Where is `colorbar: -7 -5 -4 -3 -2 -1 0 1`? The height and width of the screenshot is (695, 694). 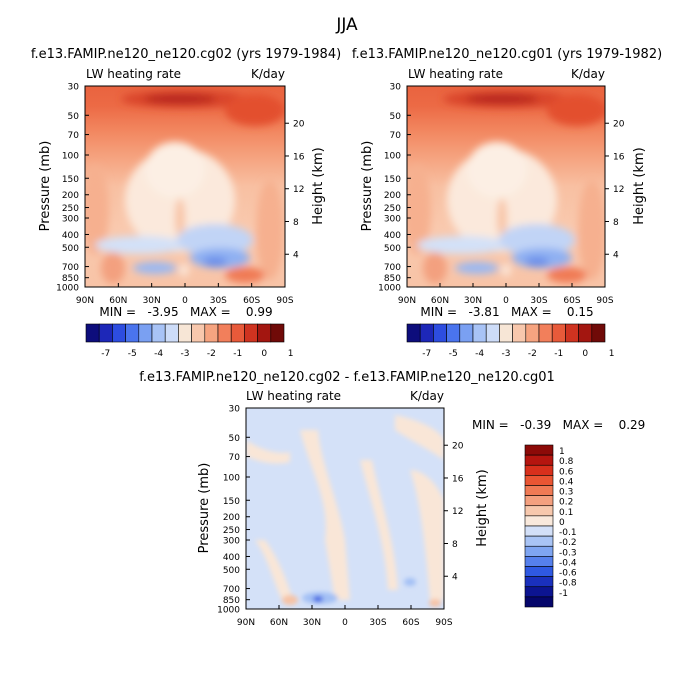
colorbar: -7 -5 -4 -3 -2 -1 0 1 is located at coordinates (189, 341).